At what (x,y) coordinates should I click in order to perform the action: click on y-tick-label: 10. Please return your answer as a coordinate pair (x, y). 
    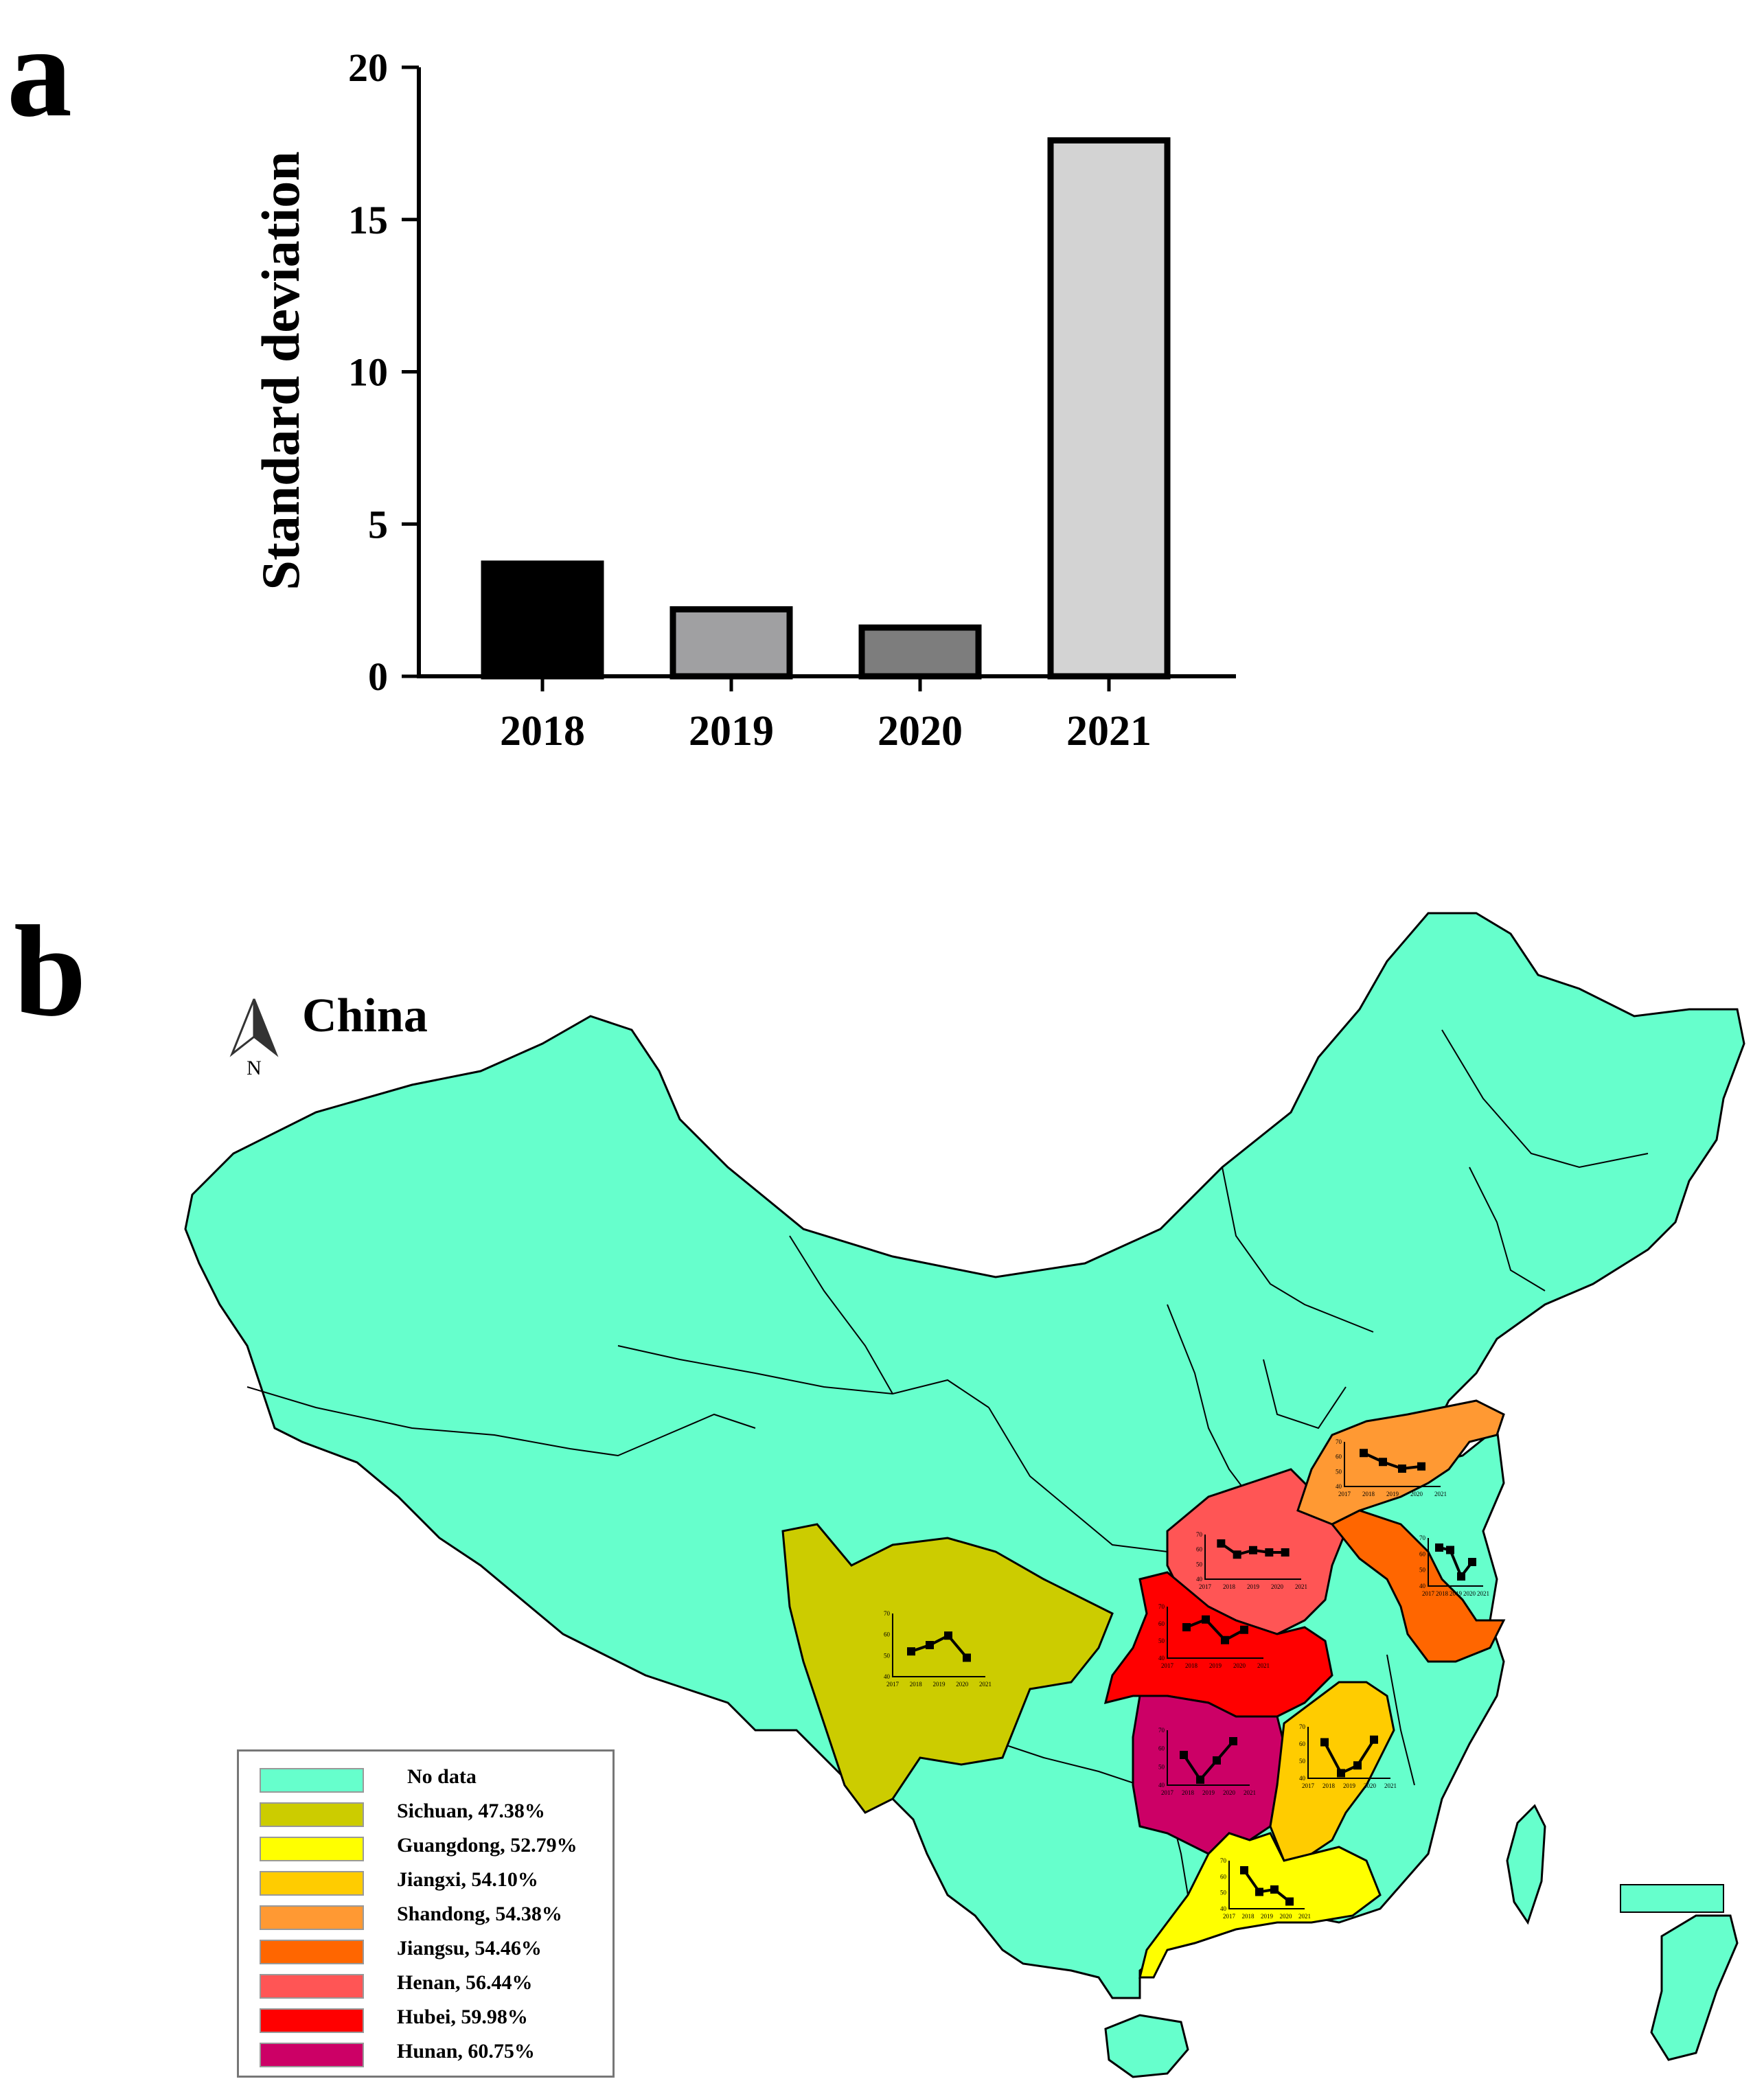
    Looking at the image, I should click on (368, 372).